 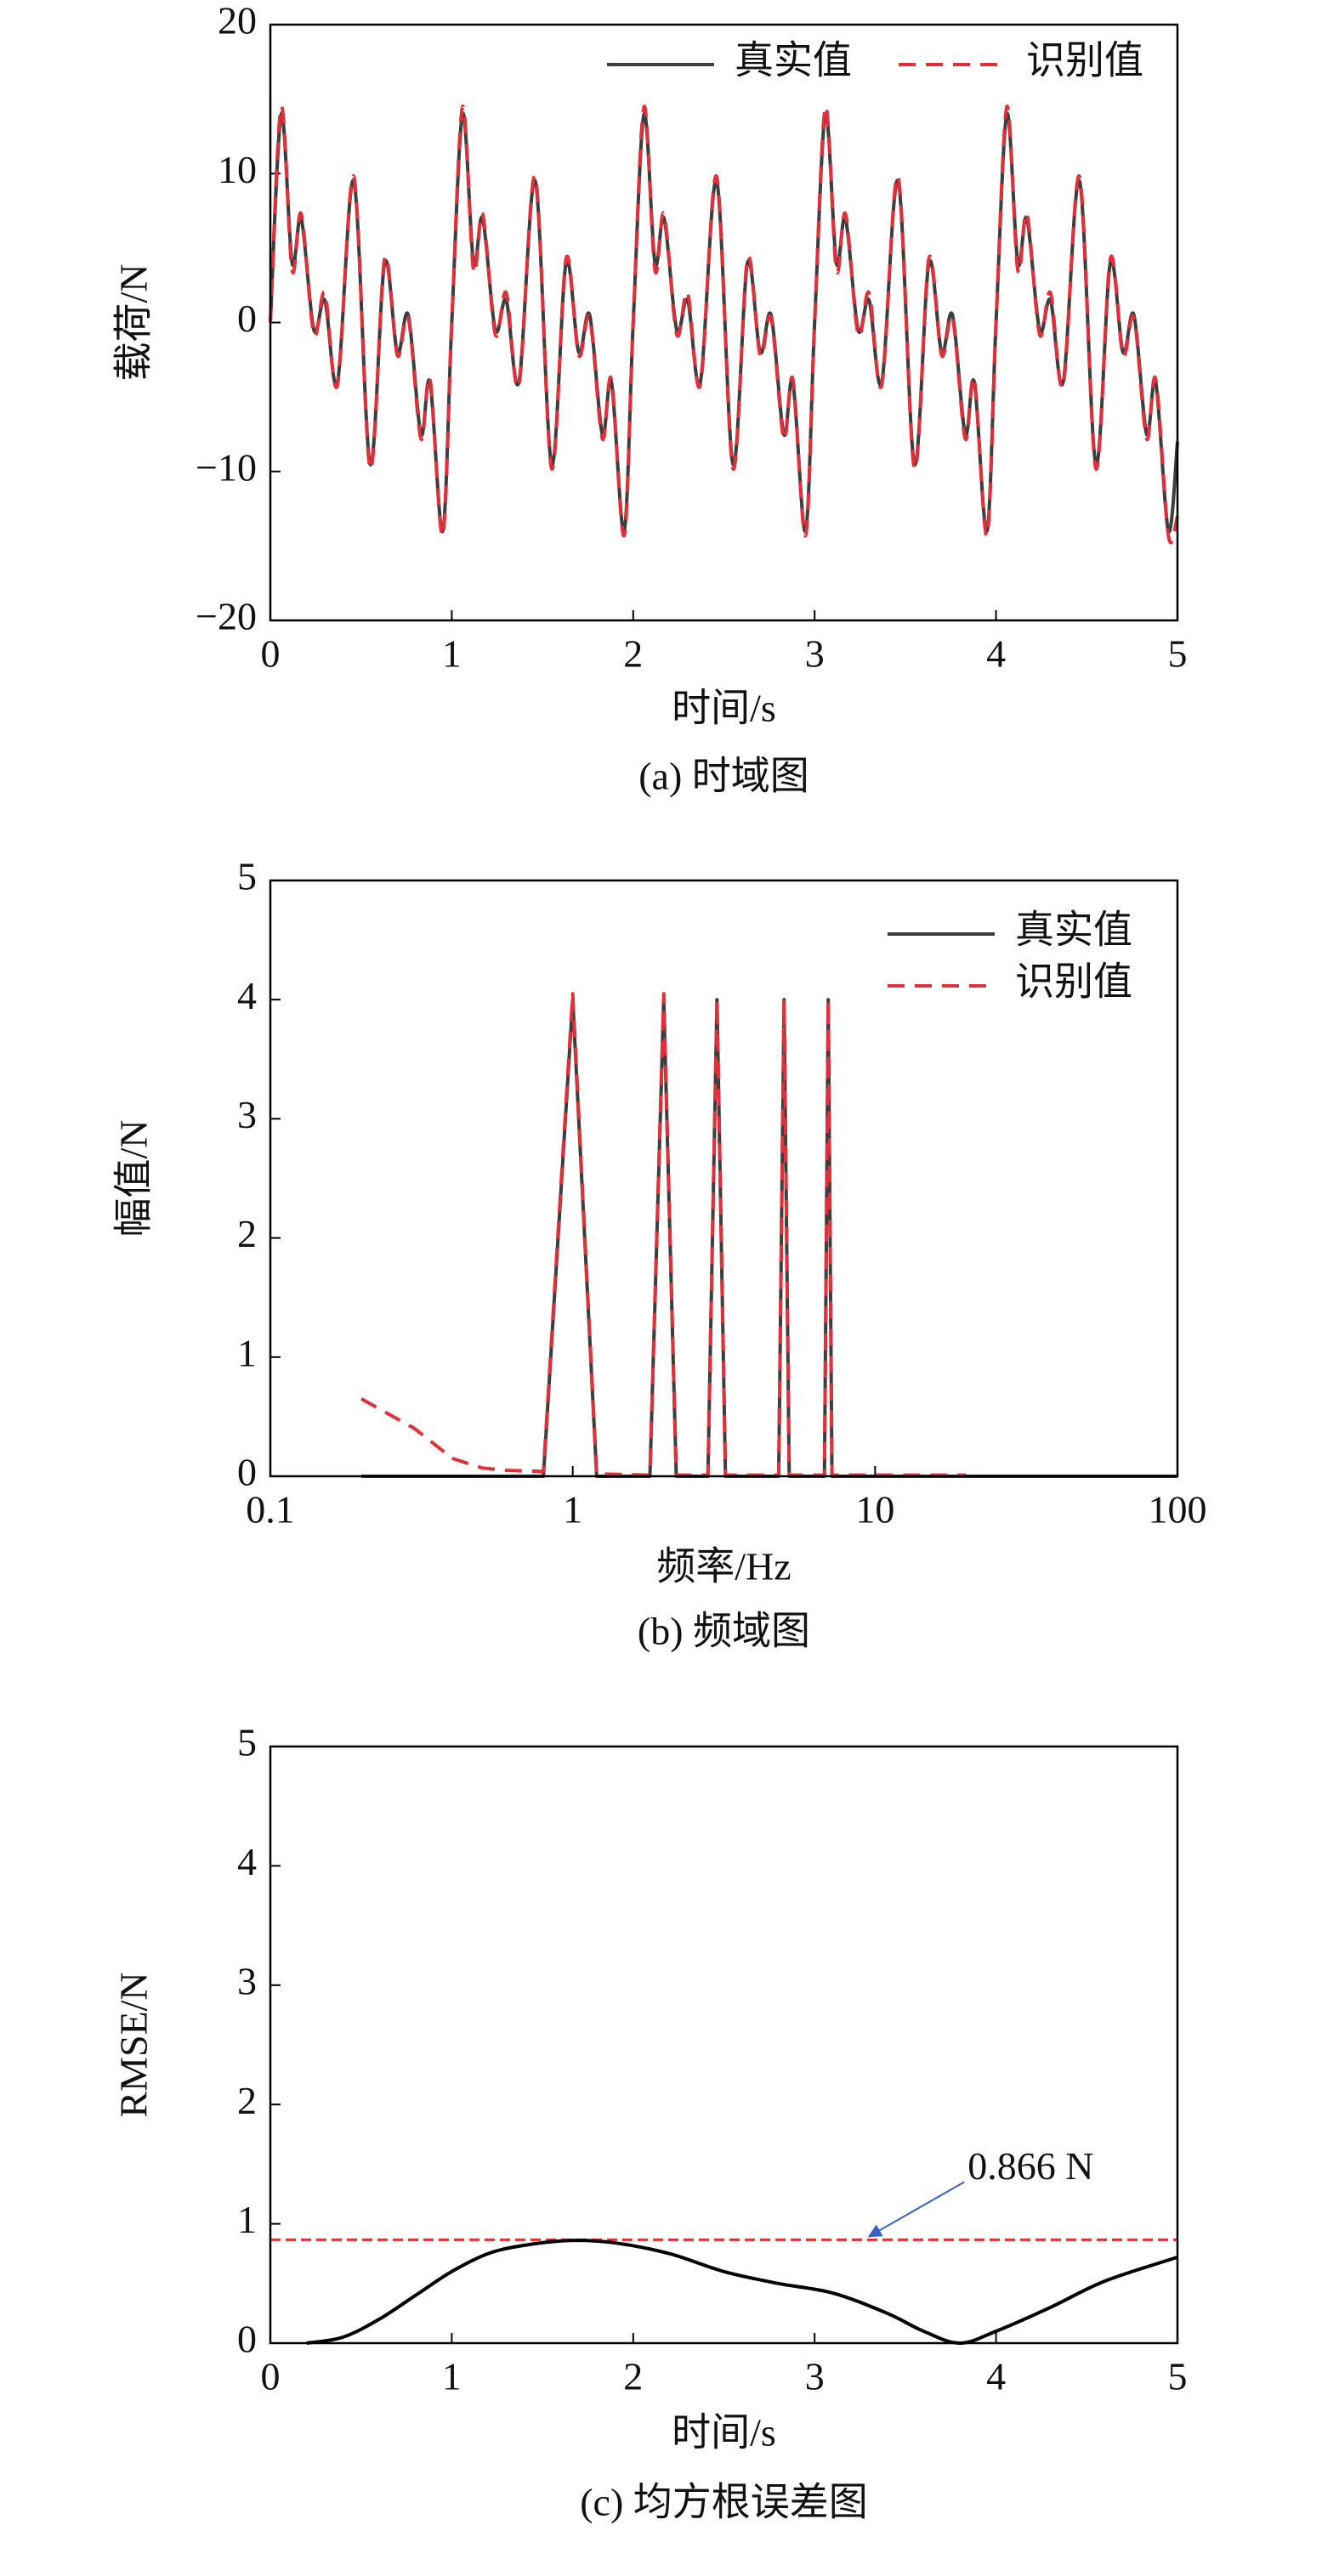 What do you see at coordinates (724, 2502) in the screenshot?
I see `caption: (c) 均方根误差图` at bounding box center [724, 2502].